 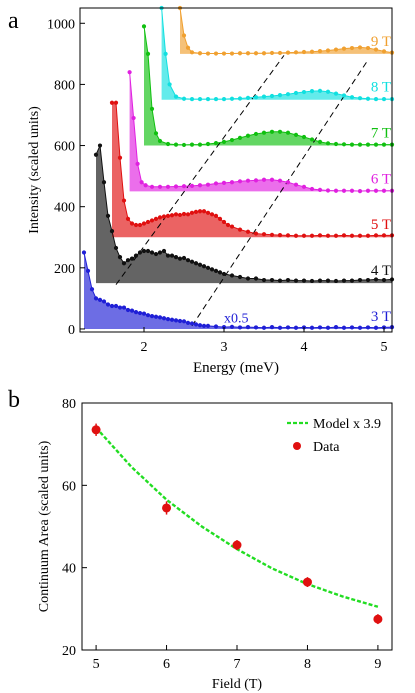 I want to click on b-x-tick-label-9: 9, so click(x=377, y=664).